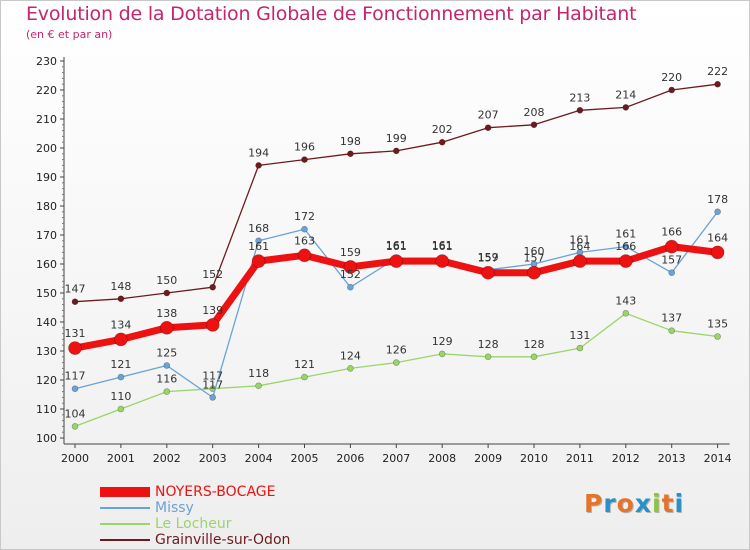 Image resolution: width=750 pixels, height=550 pixels. I want to click on legend-label: Le Locheur, so click(193, 524).